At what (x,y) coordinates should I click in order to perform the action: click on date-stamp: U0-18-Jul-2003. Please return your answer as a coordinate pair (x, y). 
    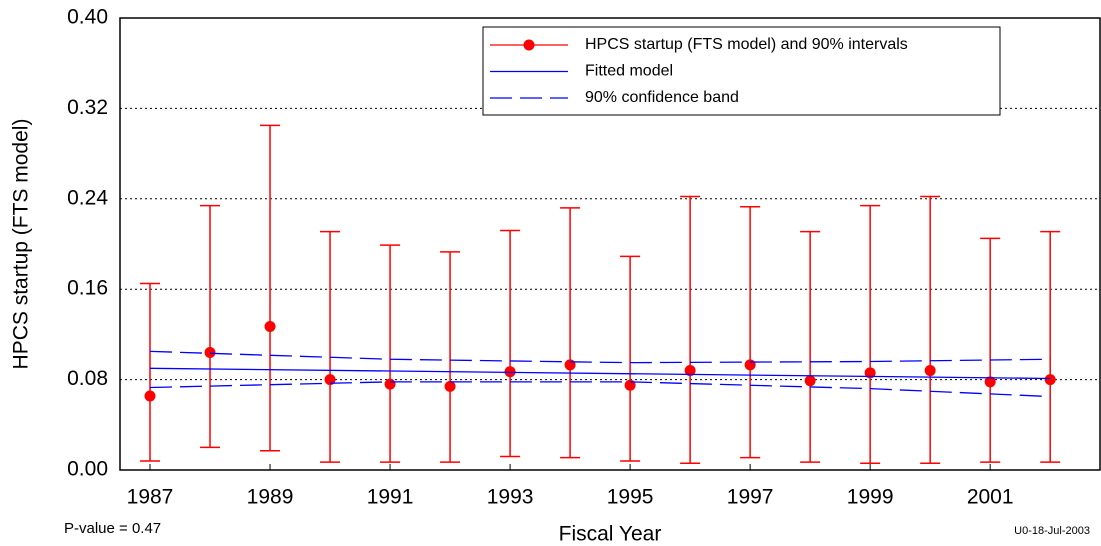
    Looking at the image, I should click on (1052, 531).